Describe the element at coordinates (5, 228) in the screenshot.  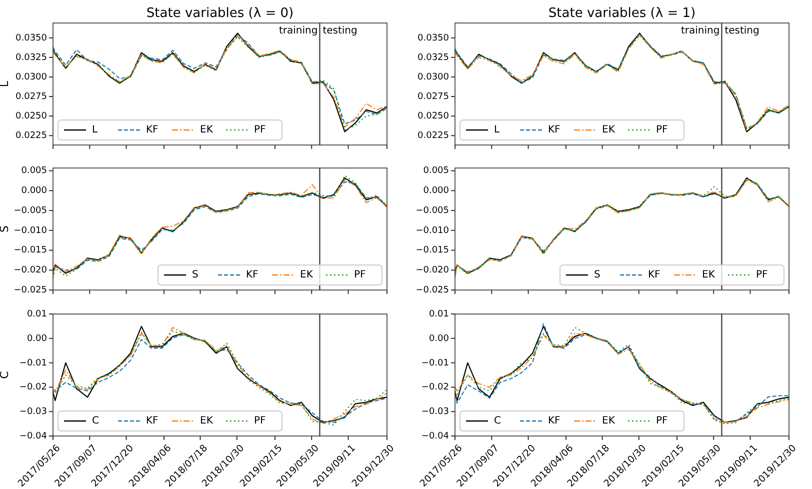
I see `y-axis-title: S` at that location.